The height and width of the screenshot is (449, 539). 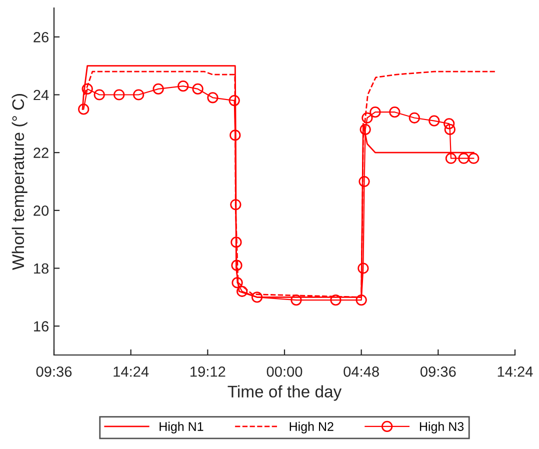 What do you see at coordinates (41, 153) in the screenshot?
I see `y-tick-label: 22` at bounding box center [41, 153].